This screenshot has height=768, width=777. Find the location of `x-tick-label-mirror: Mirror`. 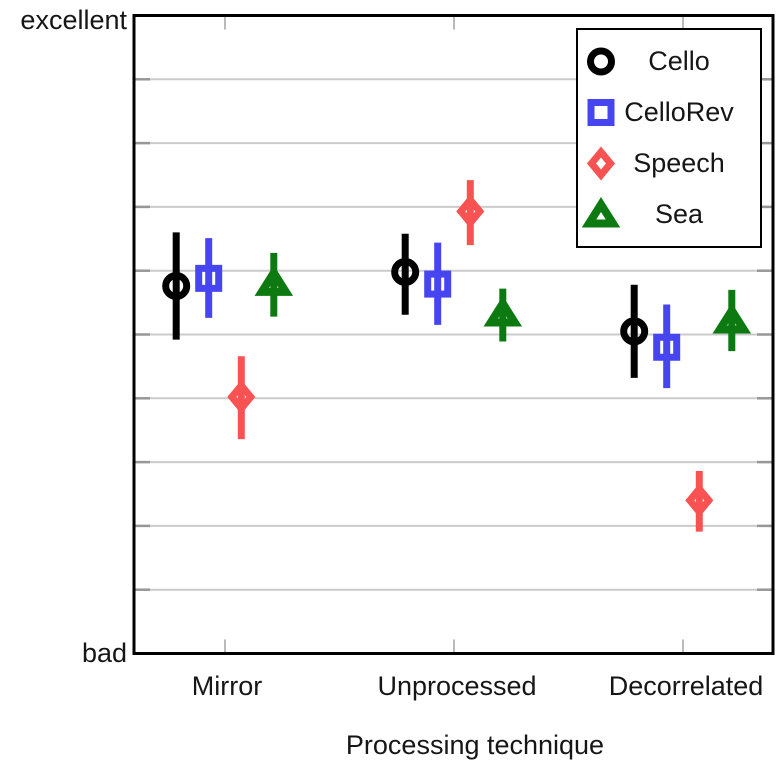

x-tick-label-mirror: Mirror is located at coordinates (227, 686).